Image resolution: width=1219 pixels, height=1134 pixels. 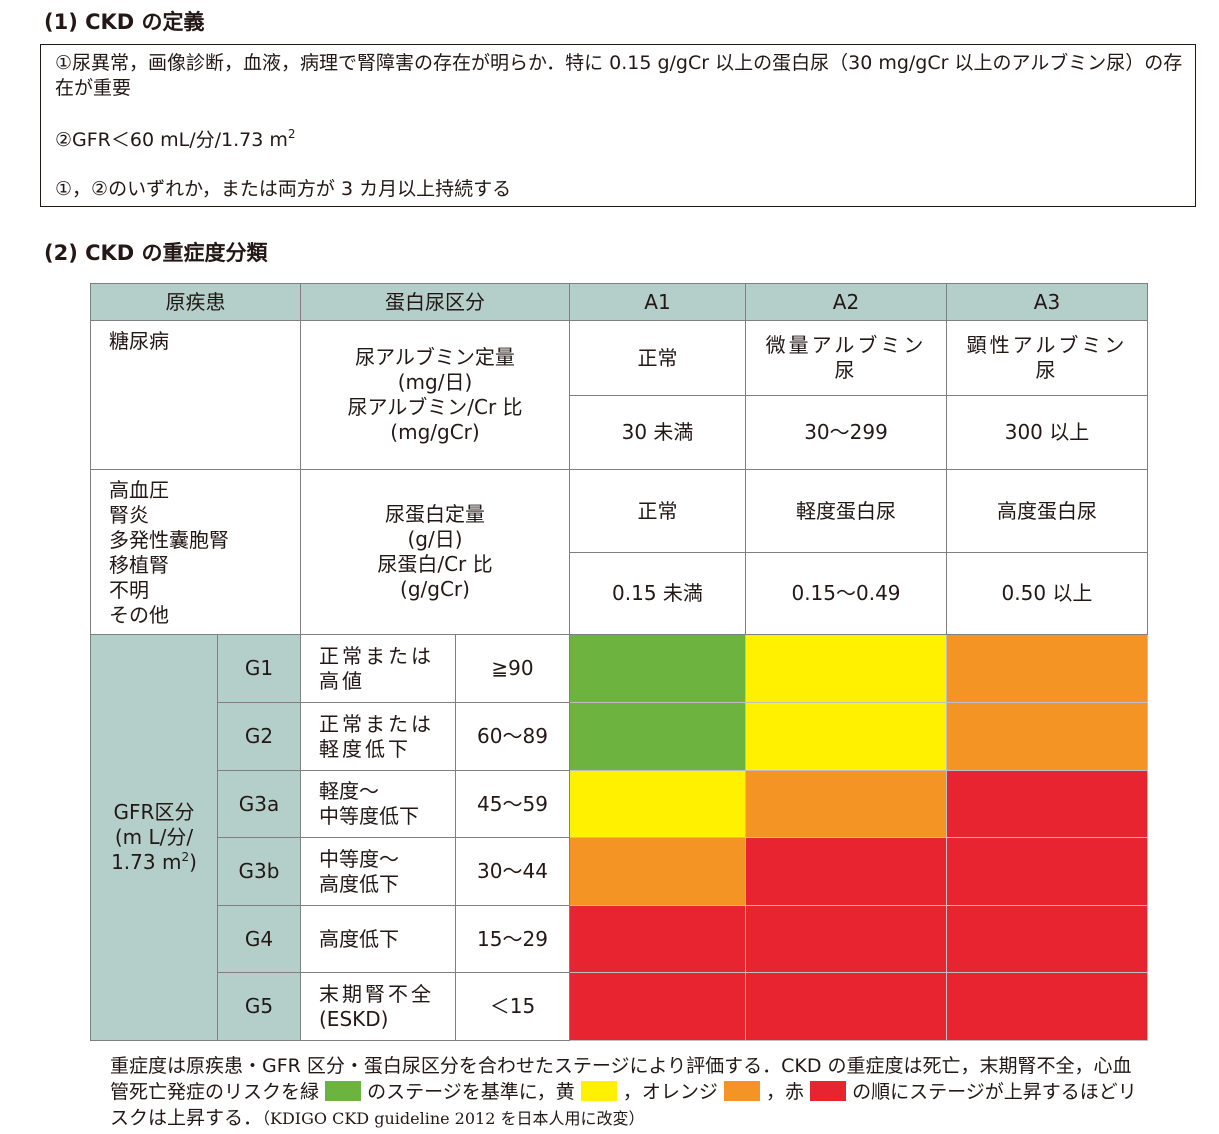 What do you see at coordinates (435, 302) in the screenshot?
I see `header-protein-category: 蛋白尿区分` at bounding box center [435, 302].